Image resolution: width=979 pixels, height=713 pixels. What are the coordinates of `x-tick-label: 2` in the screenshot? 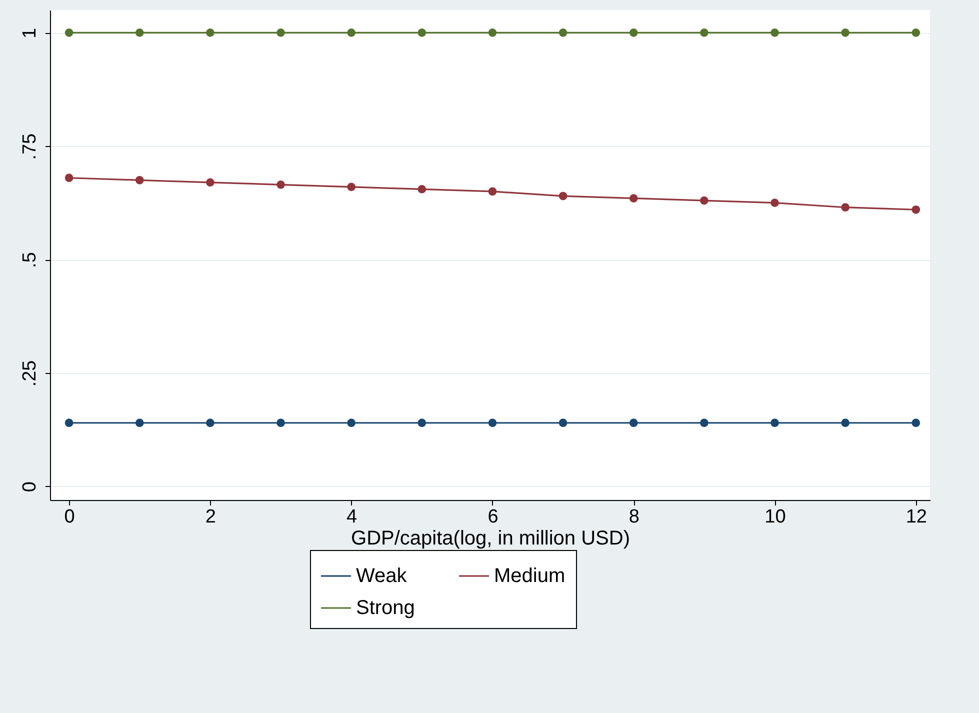 It's located at (210, 517).